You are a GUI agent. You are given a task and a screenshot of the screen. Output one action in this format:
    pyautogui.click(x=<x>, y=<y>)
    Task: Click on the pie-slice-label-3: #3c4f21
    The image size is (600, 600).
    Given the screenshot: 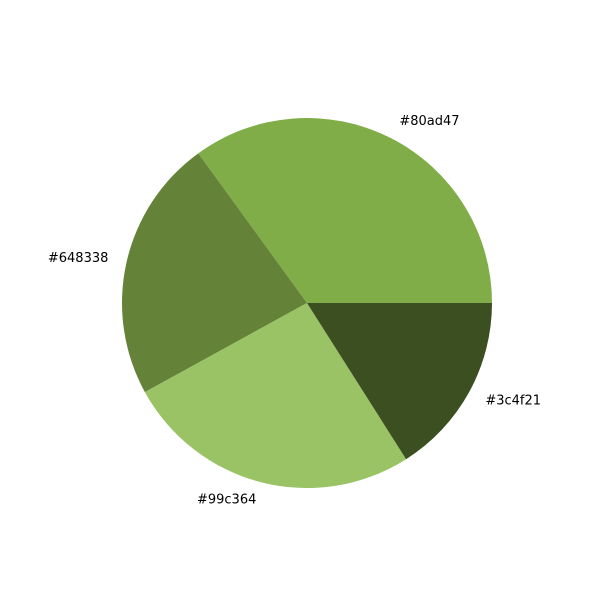 What is the action you would take?
    pyautogui.click(x=513, y=401)
    